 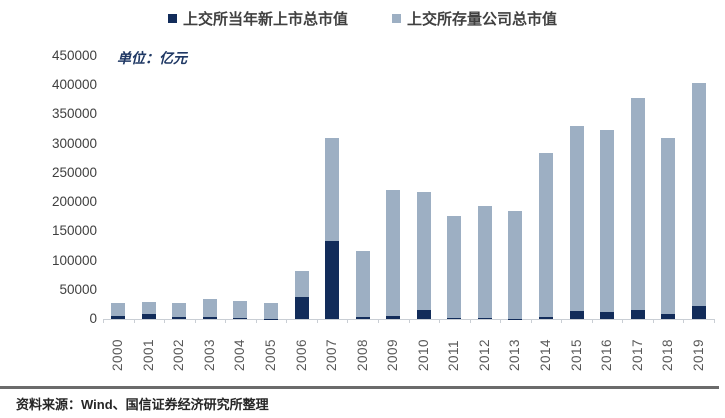 What do you see at coordinates (423, 314) in the screenshot?
I see `bar-segment-new-2010` at bounding box center [423, 314].